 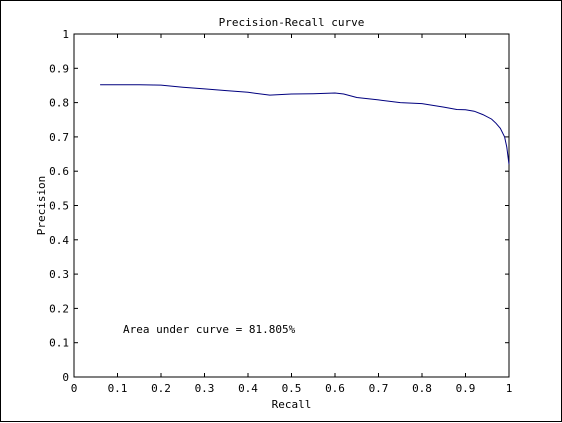 I want to click on x-tick-label: 0.6, so click(x=335, y=388).